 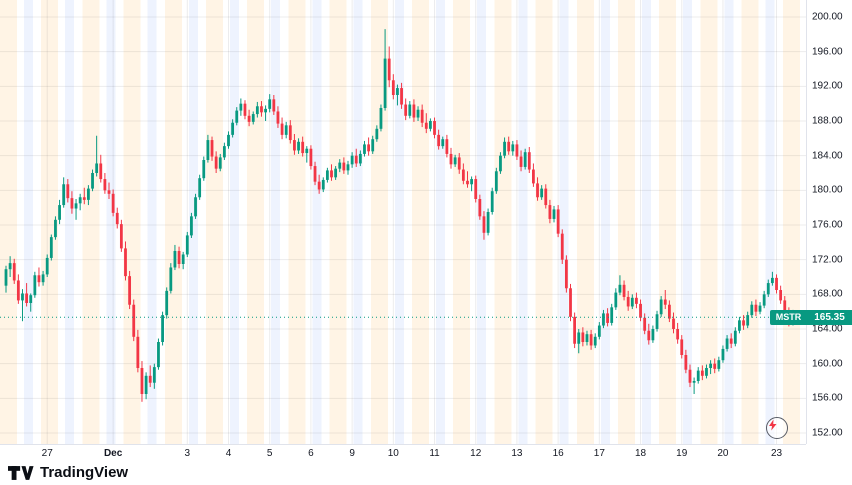 I want to click on price-tick-label: 172.00, so click(x=827, y=260).